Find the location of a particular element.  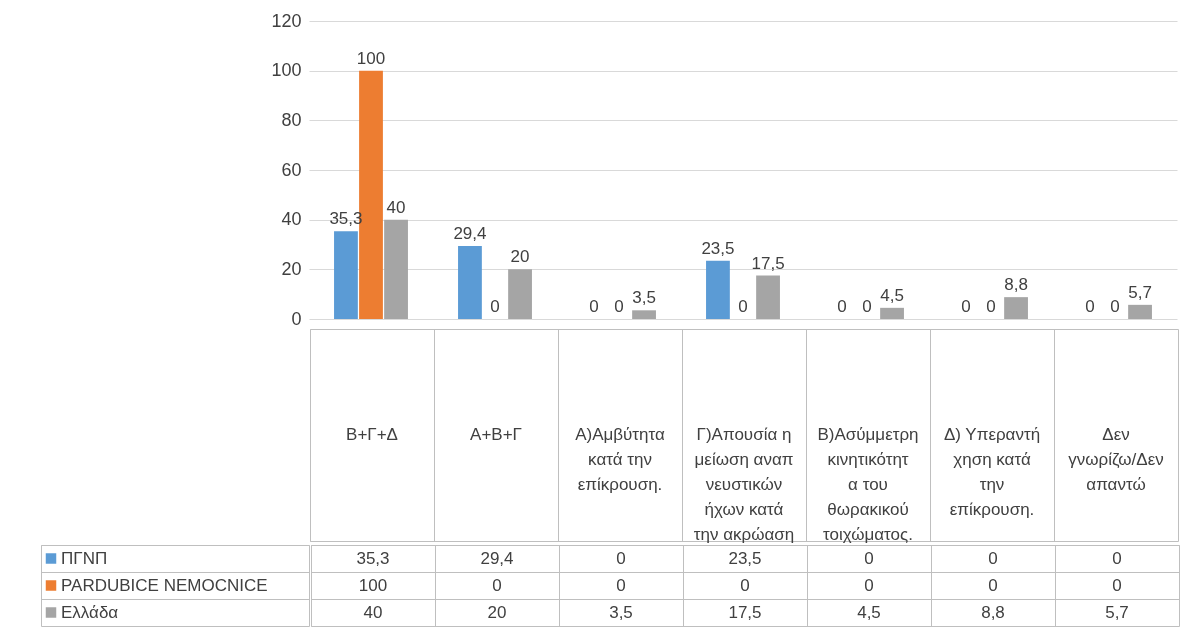

data-label: 17,5 is located at coordinates (745, 612).